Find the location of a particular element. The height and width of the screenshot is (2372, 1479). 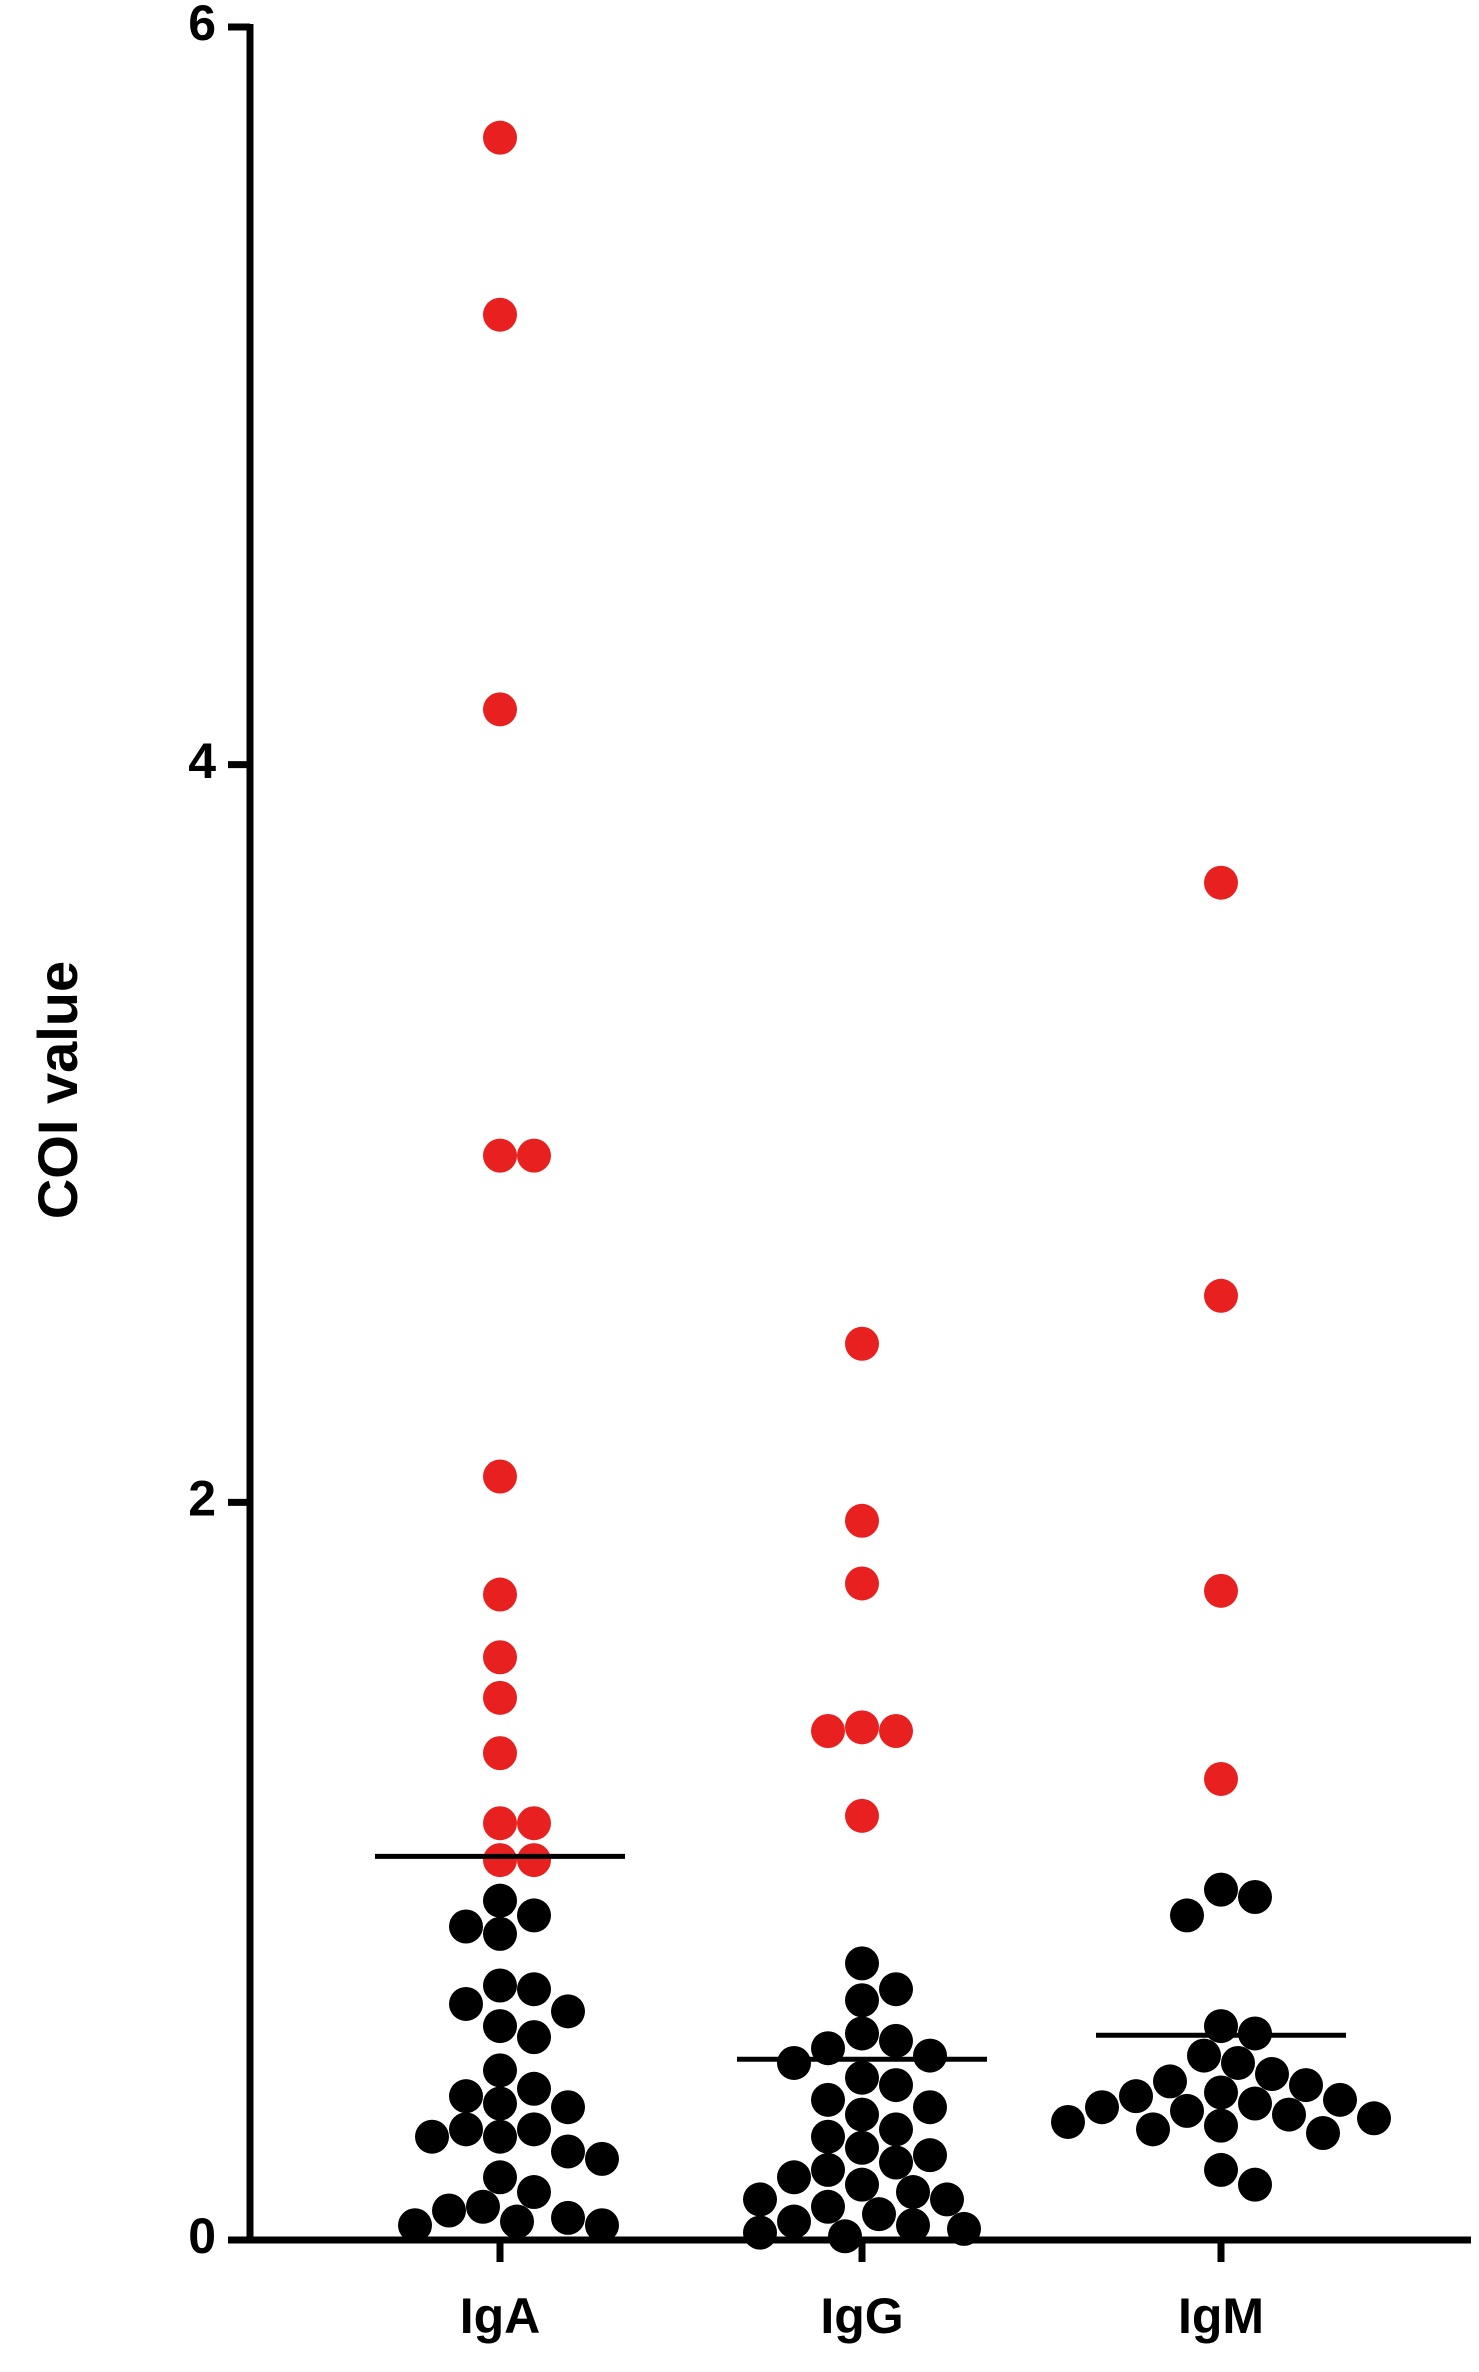

y-axis-label: COI value is located at coordinates (57, 1090).